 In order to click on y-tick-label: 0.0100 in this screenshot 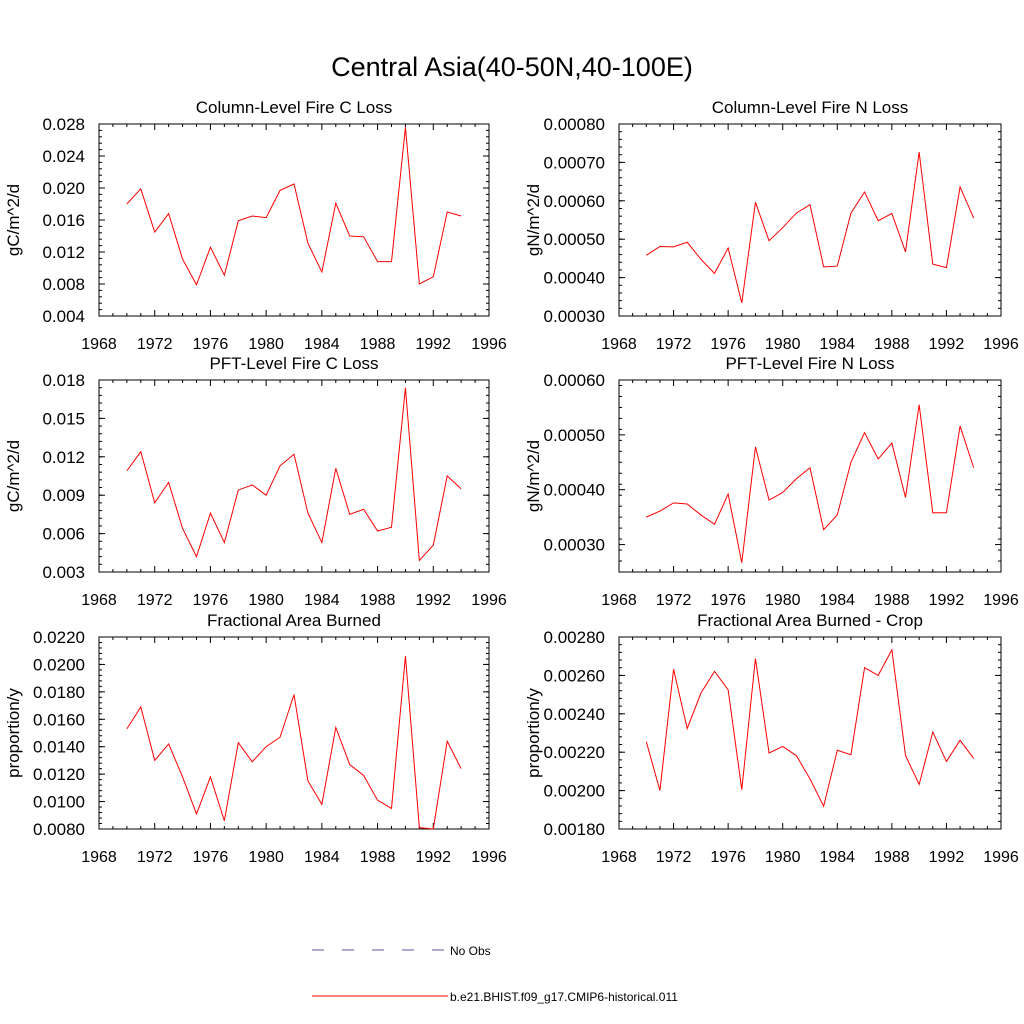, I will do `click(59, 802)`.